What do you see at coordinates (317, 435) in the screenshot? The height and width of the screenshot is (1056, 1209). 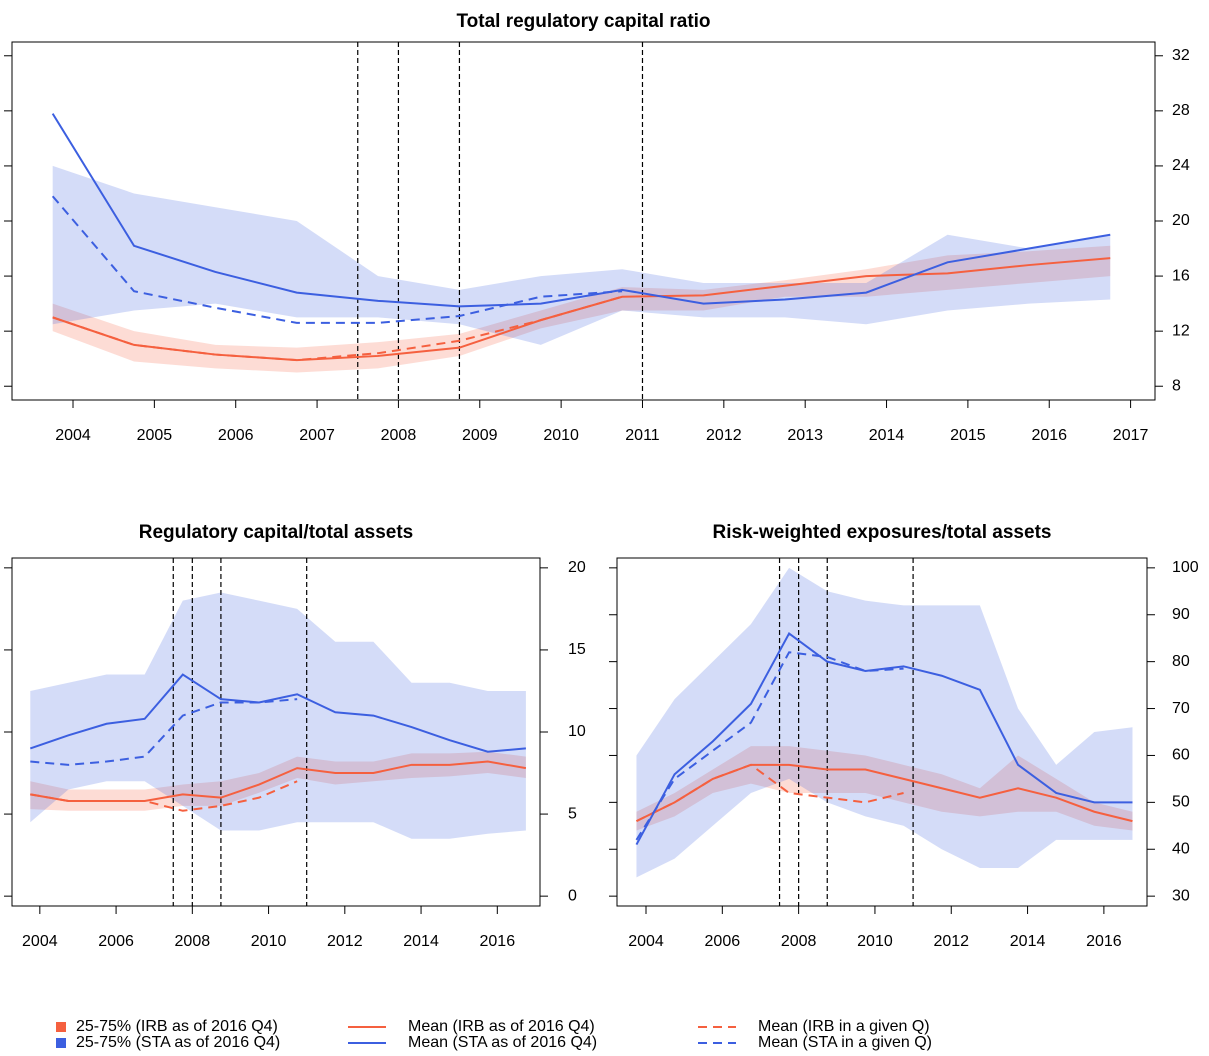 I see `x-tick-label: 2007` at bounding box center [317, 435].